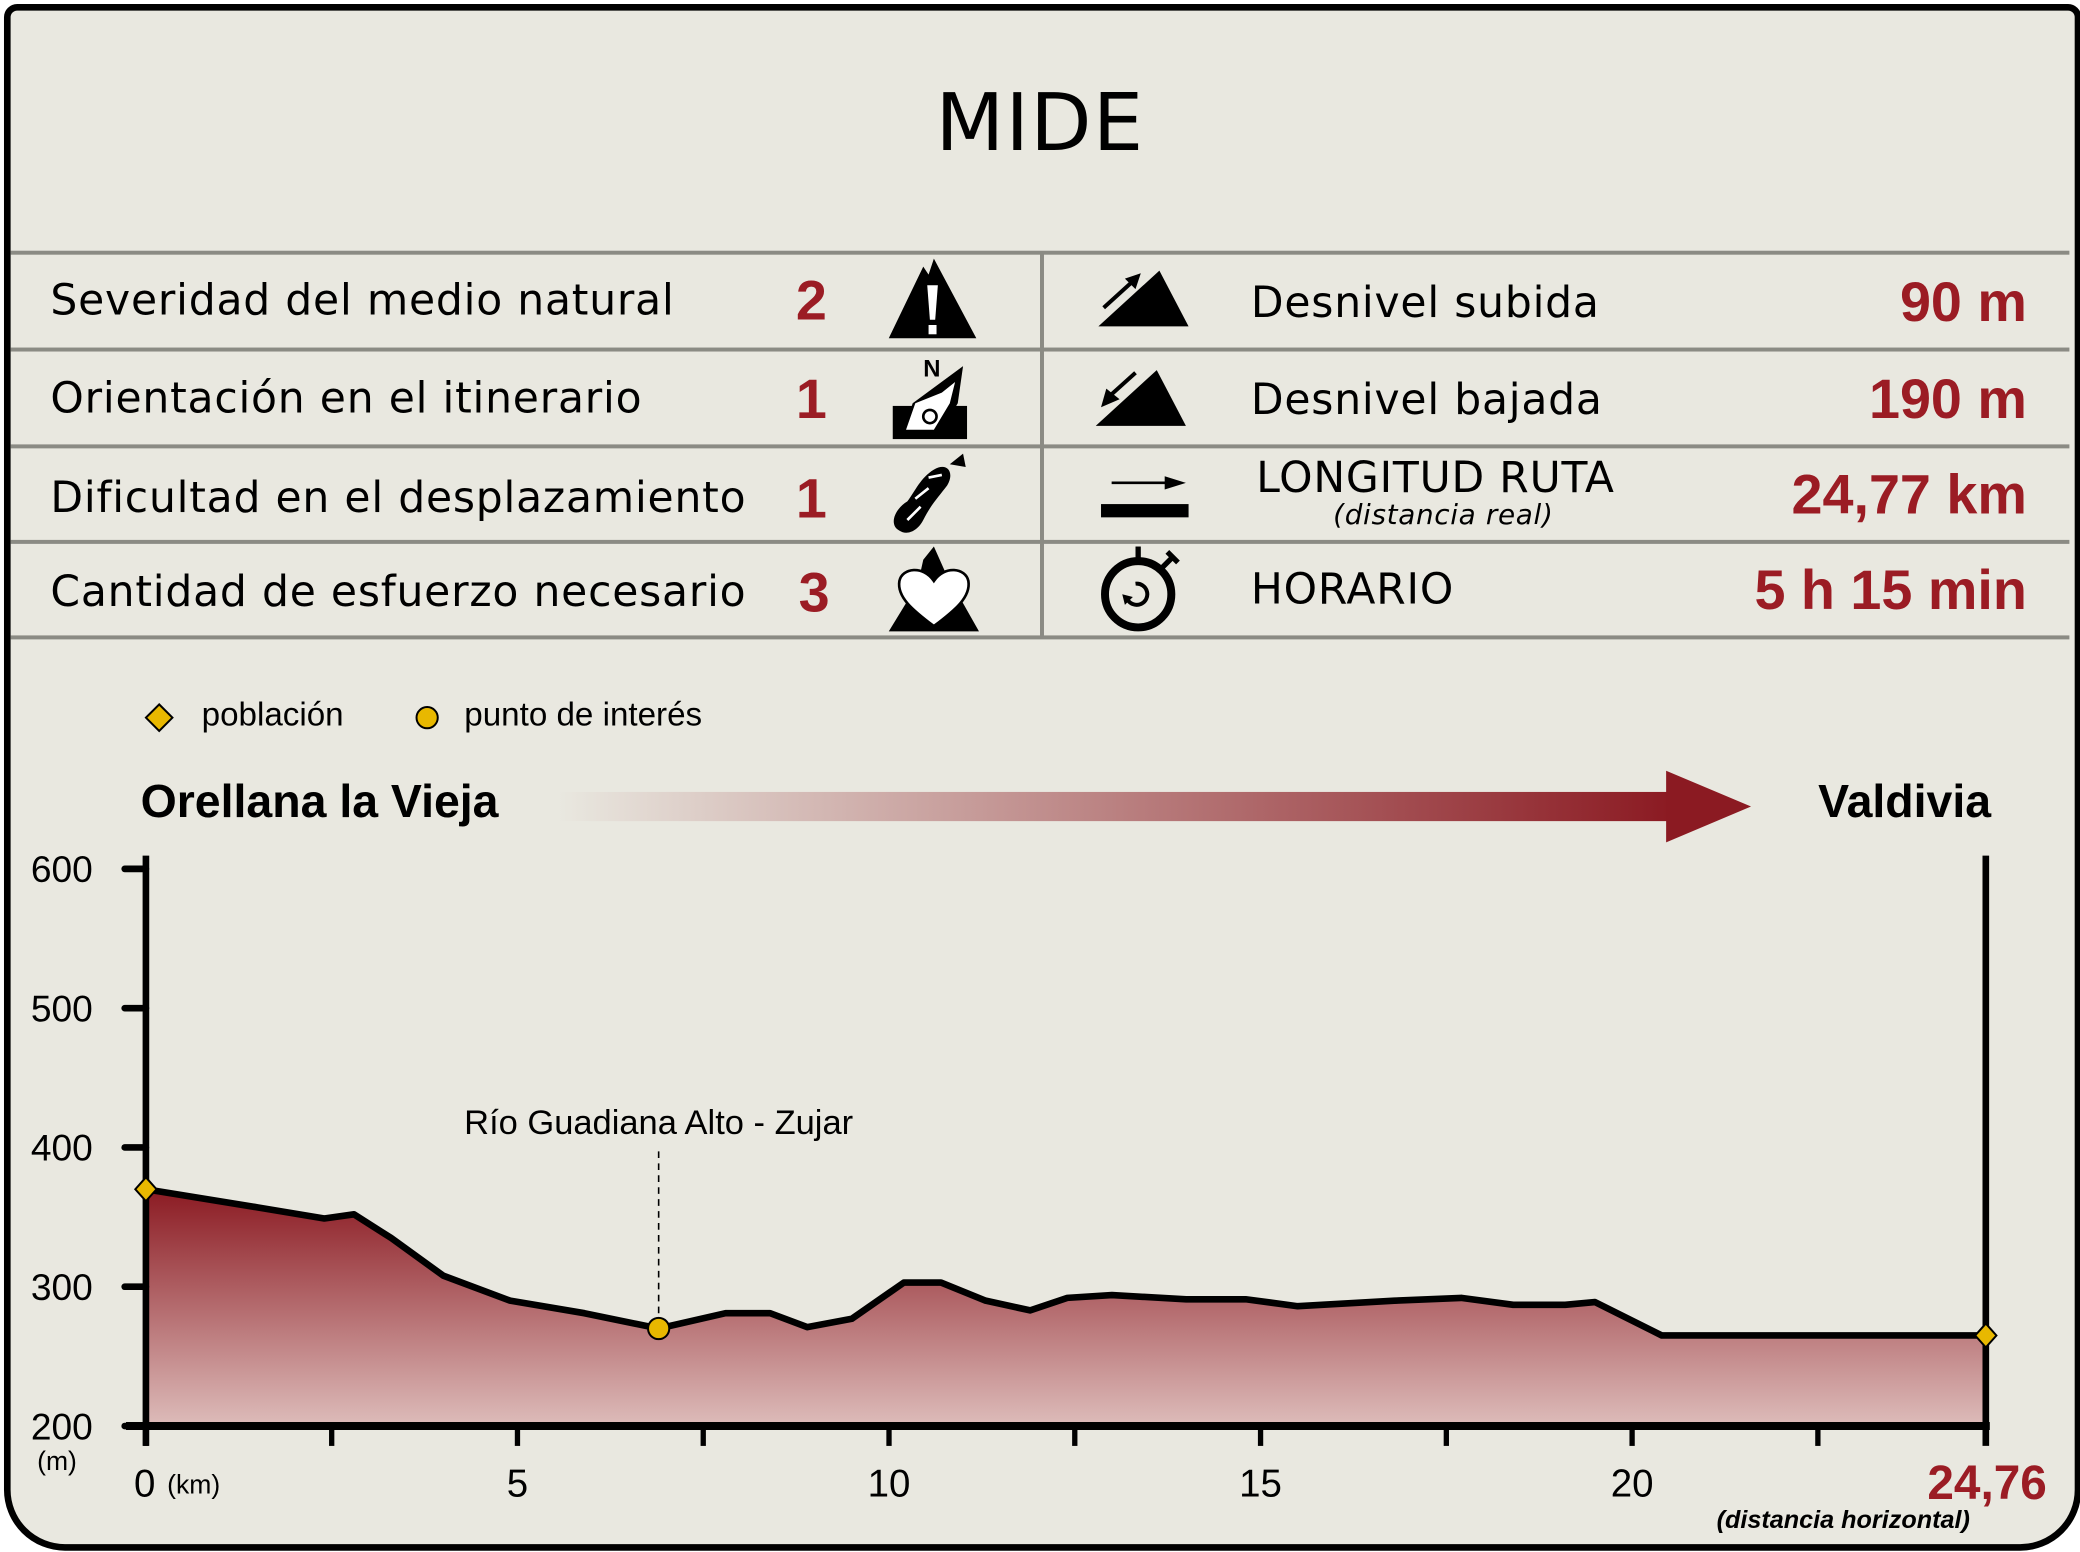 Image resolution: width=2080 pixels, height=1552 pixels. I want to click on stat-value: 5 h 15 min, so click(1890, 589).